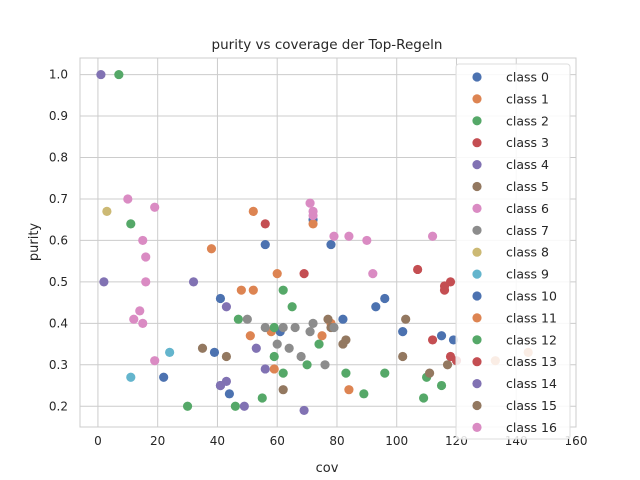 The width and height of the screenshot is (640, 480). What do you see at coordinates (157, 441) in the screenshot?
I see `x-tick-label: 20` at bounding box center [157, 441].